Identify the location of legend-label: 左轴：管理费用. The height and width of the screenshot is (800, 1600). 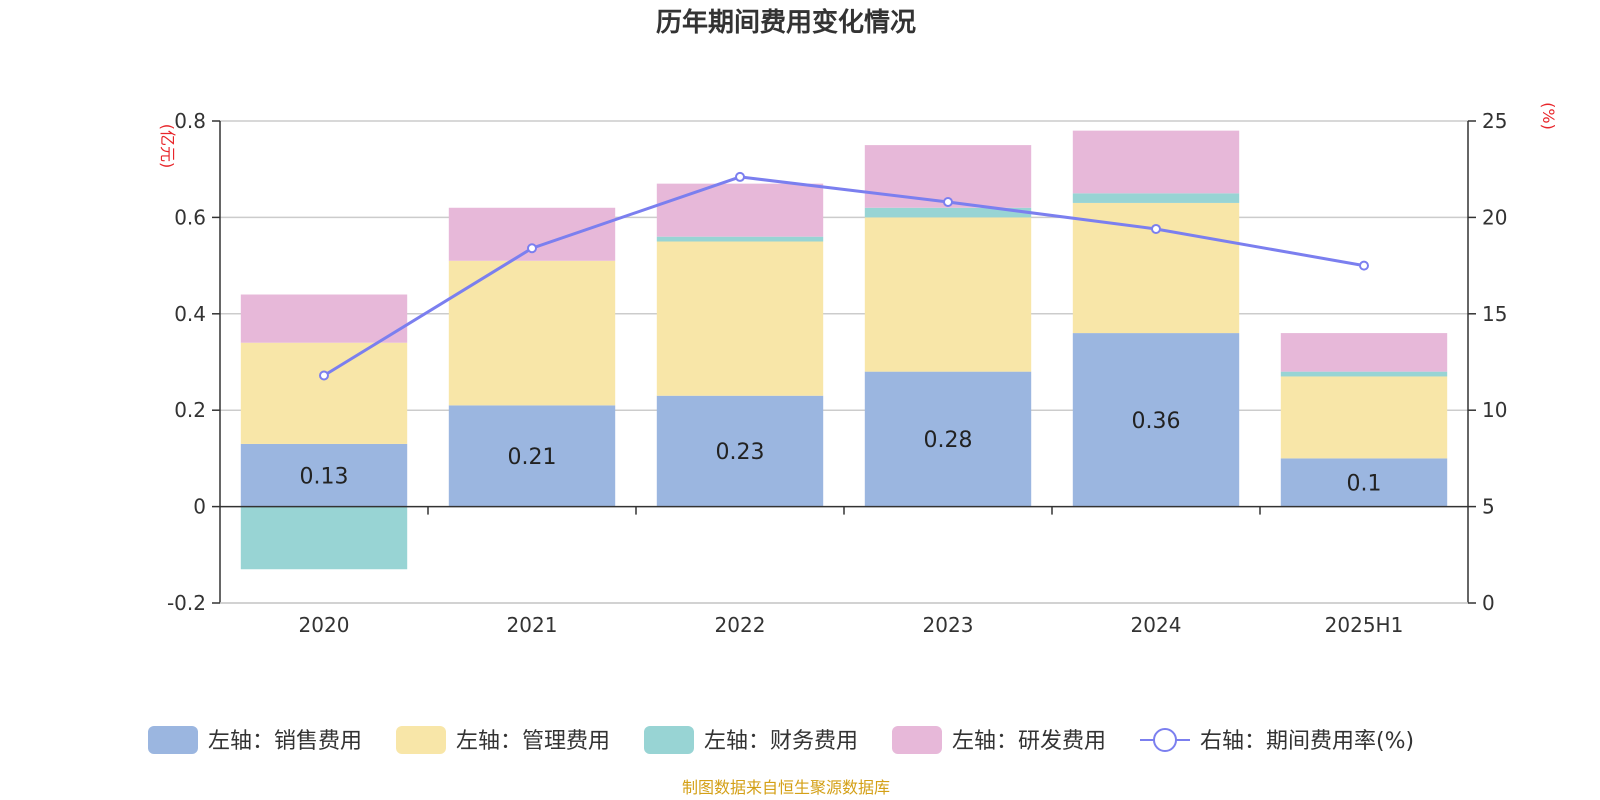
(533, 741).